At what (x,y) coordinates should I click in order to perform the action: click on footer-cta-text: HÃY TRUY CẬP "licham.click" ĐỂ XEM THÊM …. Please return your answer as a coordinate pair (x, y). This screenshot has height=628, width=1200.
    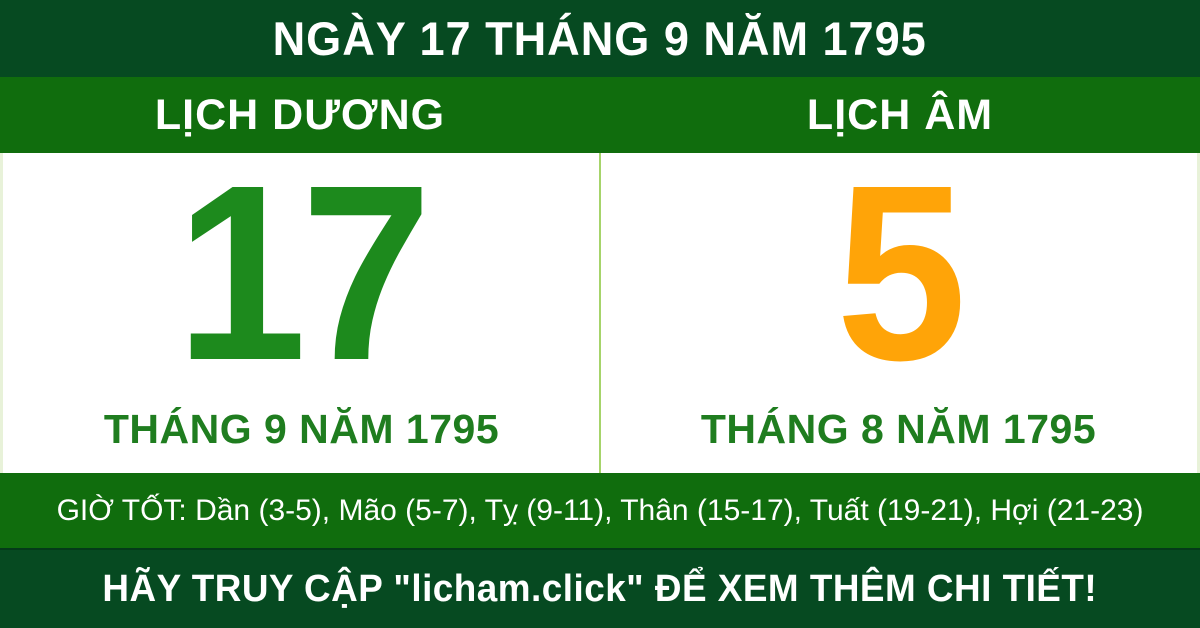
    Looking at the image, I should click on (600, 588).